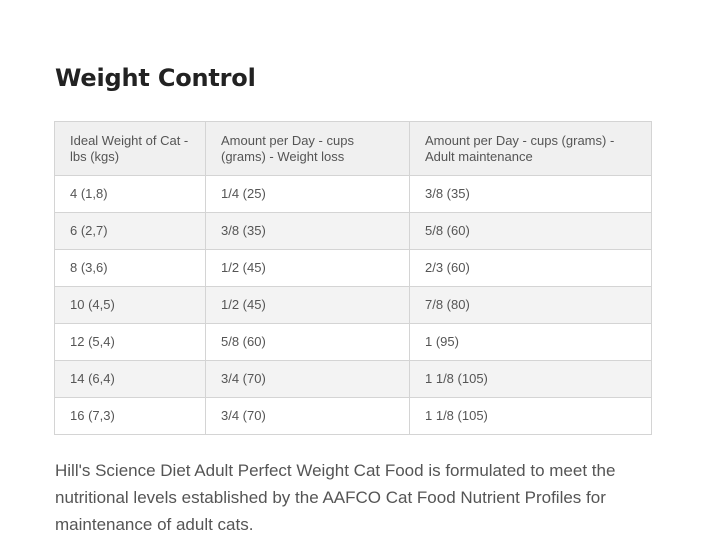 This screenshot has height=548, width=705. What do you see at coordinates (530, 342) in the screenshot?
I see `cell-maintenance: 1 (95)` at bounding box center [530, 342].